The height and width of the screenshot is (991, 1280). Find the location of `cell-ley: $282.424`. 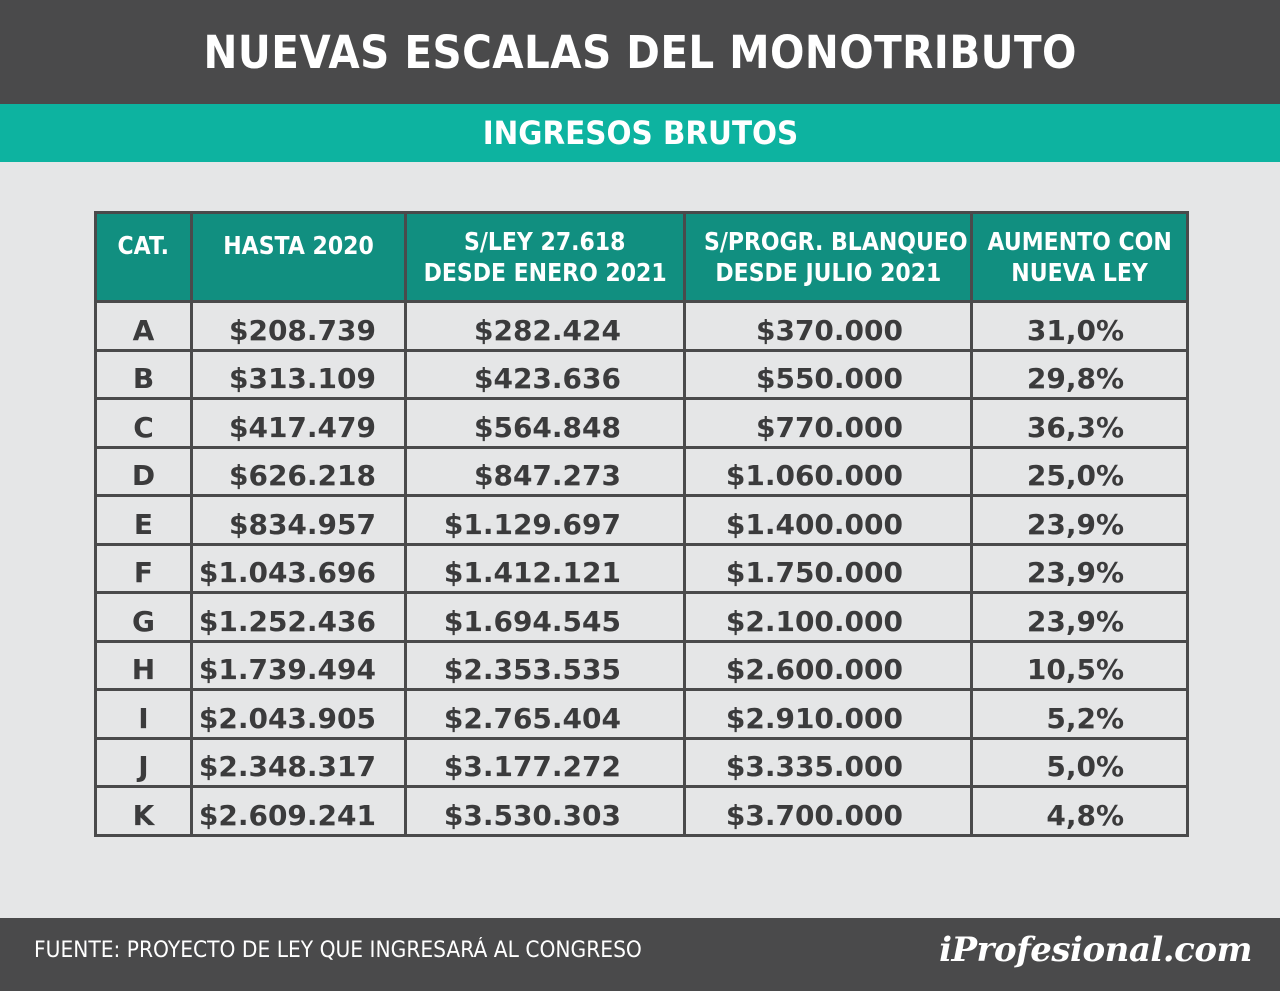

cell-ley: $282.424 is located at coordinates (545, 326).